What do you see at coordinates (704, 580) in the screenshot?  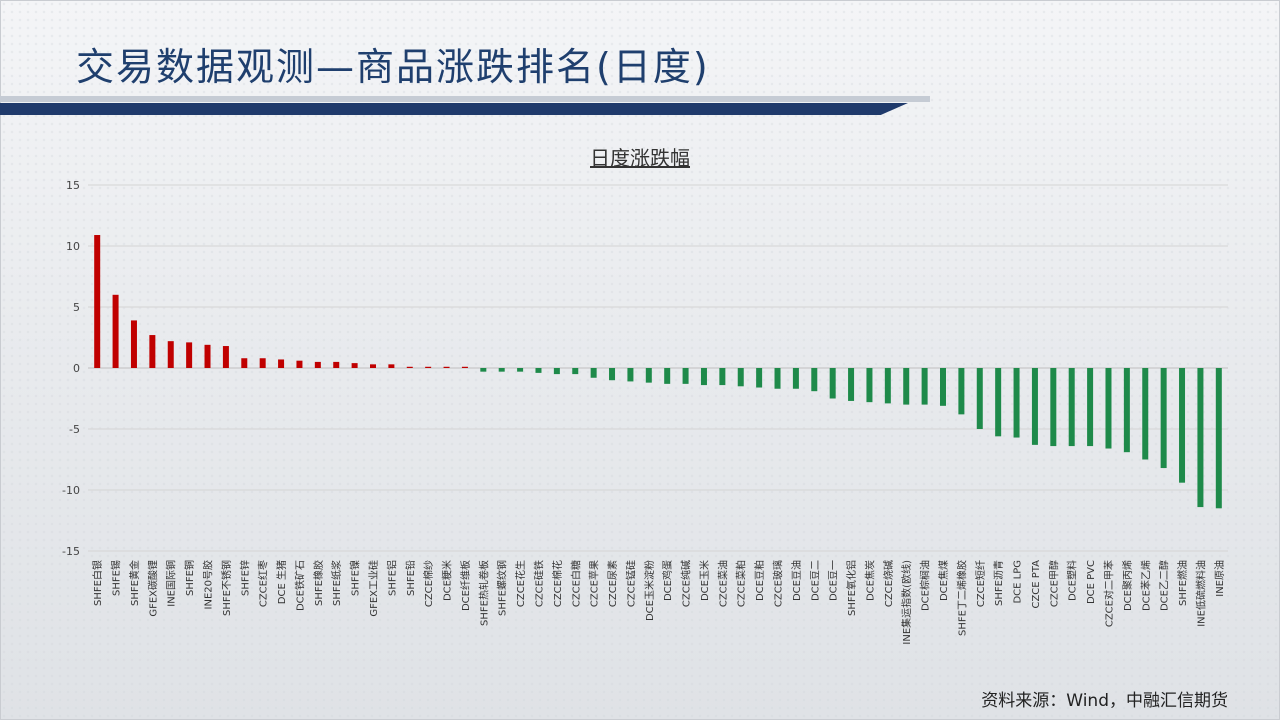 I see `x-tick-label: DCE玉米` at bounding box center [704, 580].